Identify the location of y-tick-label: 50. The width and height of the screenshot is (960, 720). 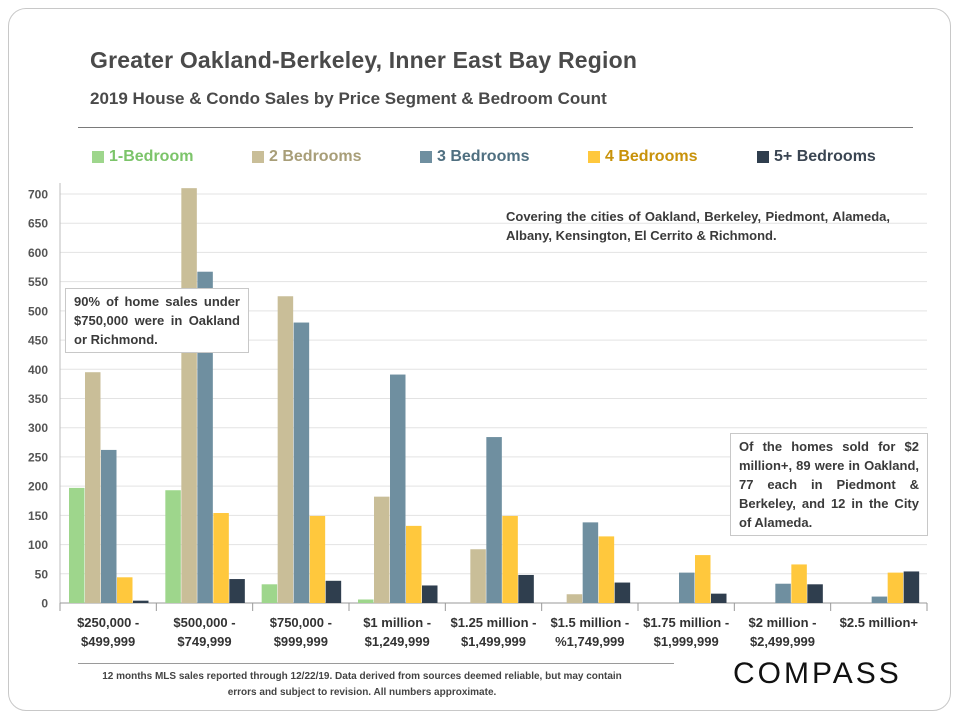
(42, 574).